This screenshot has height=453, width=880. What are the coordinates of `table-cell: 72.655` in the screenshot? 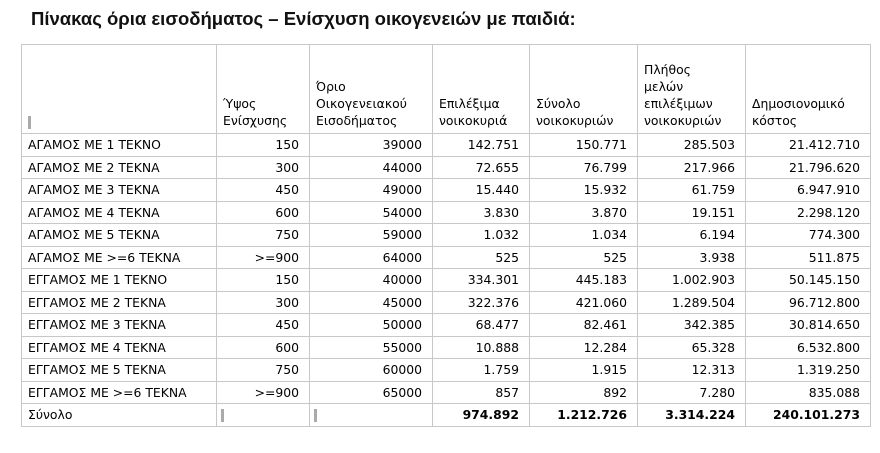 It's located at (481, 167).